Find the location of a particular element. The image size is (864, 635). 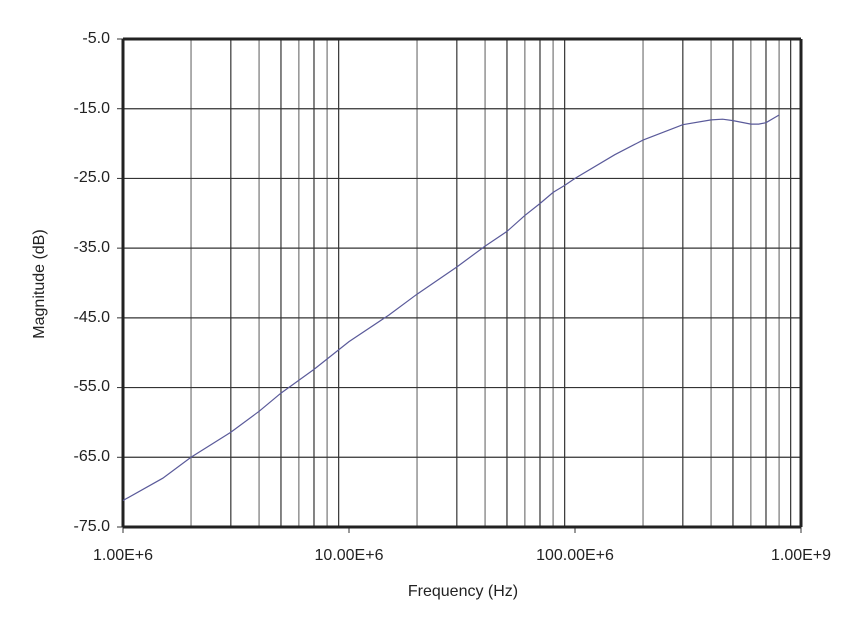

y-tick-label: -75.0 is located at coordinates (91, 526).